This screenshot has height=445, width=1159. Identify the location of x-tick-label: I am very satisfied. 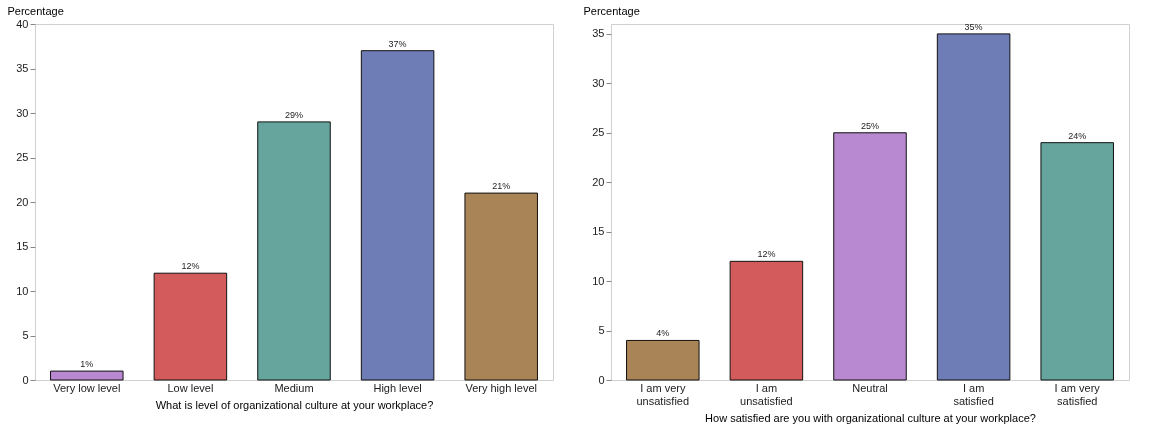
(1077, 394).